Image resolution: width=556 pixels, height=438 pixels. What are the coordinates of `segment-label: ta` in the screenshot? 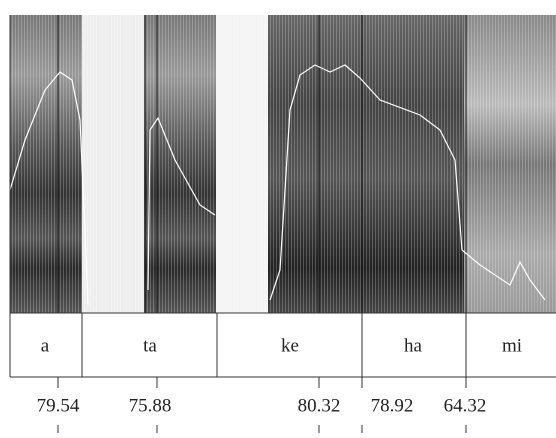 It's located at (150, 345).